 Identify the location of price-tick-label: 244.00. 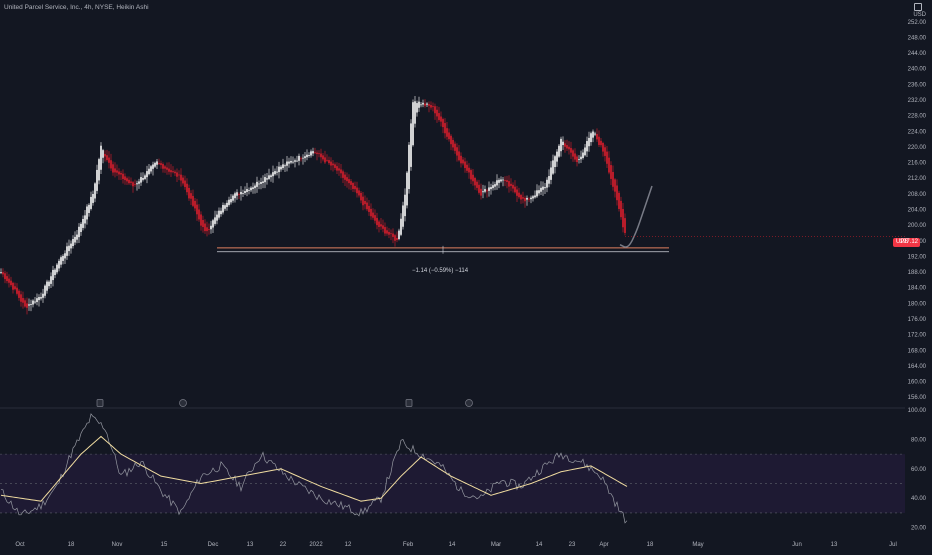
(917, 54).